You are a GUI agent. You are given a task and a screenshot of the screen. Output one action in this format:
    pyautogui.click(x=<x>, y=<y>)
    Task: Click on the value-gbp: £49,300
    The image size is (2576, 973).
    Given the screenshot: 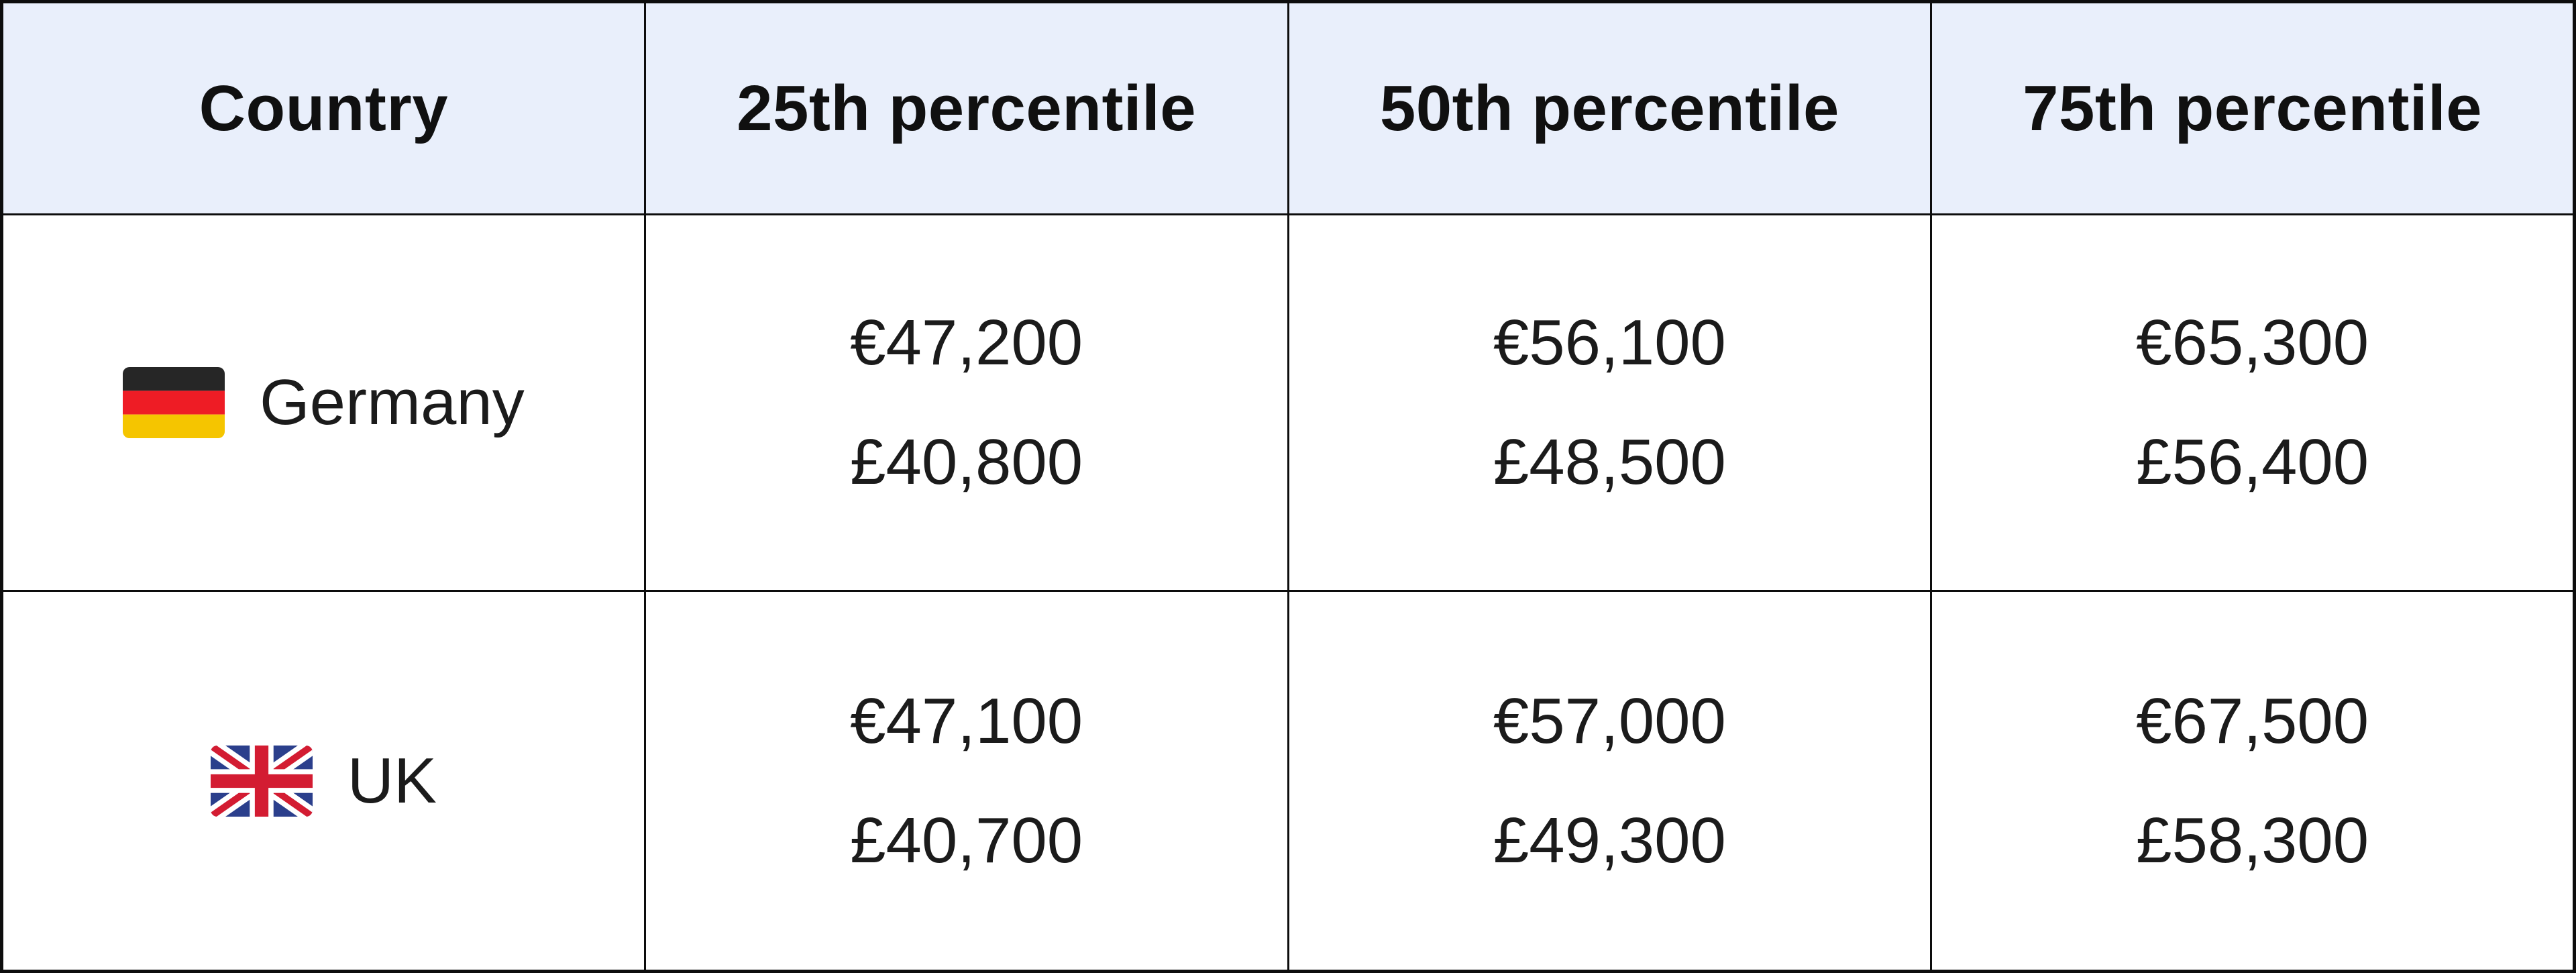 What is the action you would take?
    pyautogui.click(x=1609, y=840)
    